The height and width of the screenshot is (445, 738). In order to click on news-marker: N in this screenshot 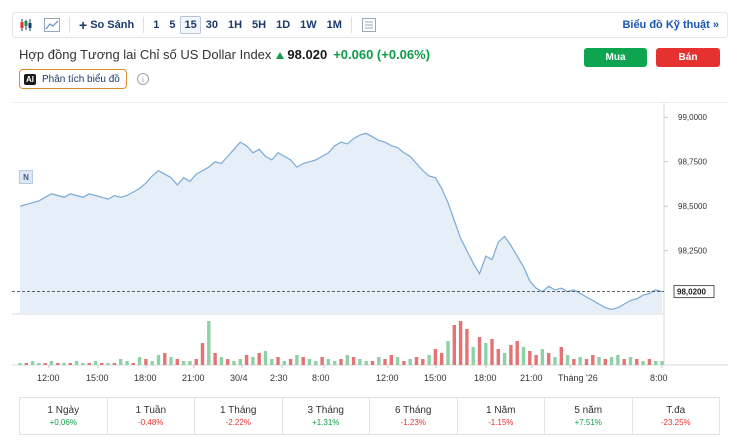, I will do `click(26, 177)`.